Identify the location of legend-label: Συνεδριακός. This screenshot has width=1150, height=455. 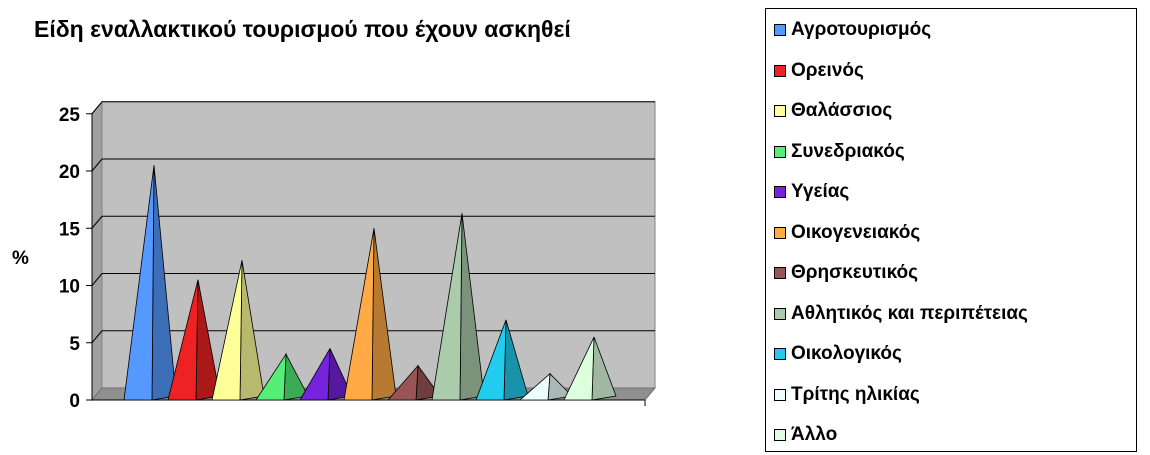
(848, 151).